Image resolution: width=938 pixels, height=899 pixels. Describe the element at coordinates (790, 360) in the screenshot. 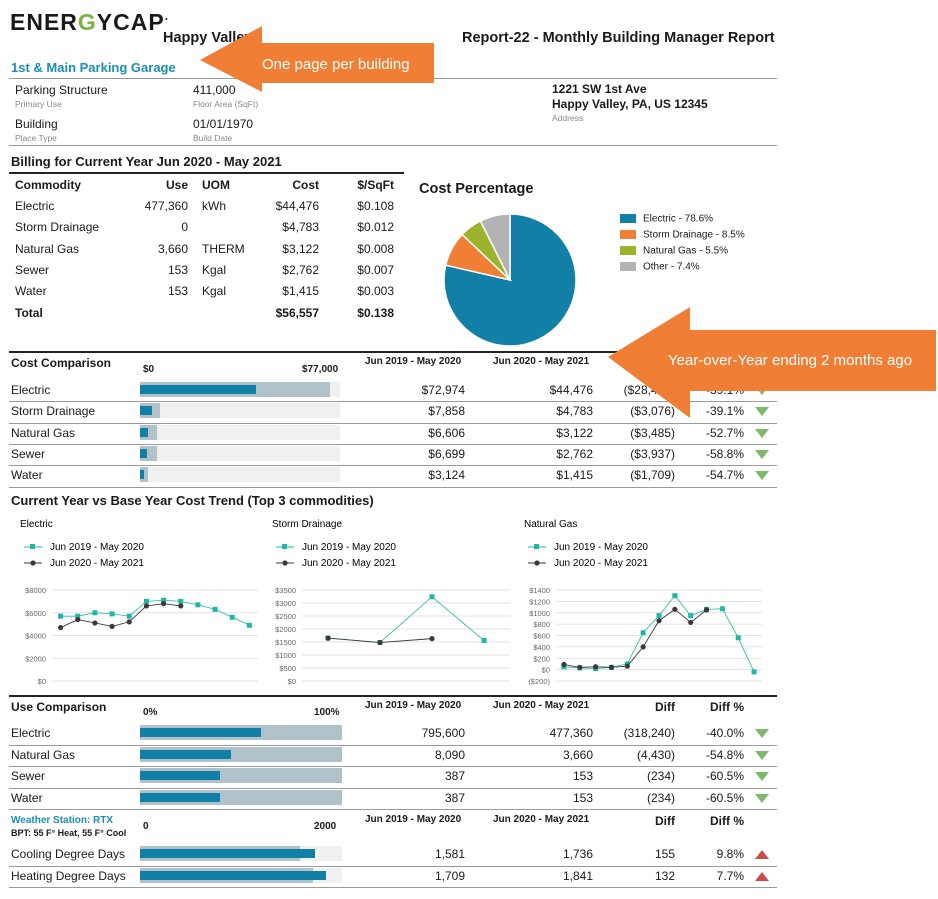

I see `callout-yoy-text: Year-over-Year ending 2 months ago` at that location.